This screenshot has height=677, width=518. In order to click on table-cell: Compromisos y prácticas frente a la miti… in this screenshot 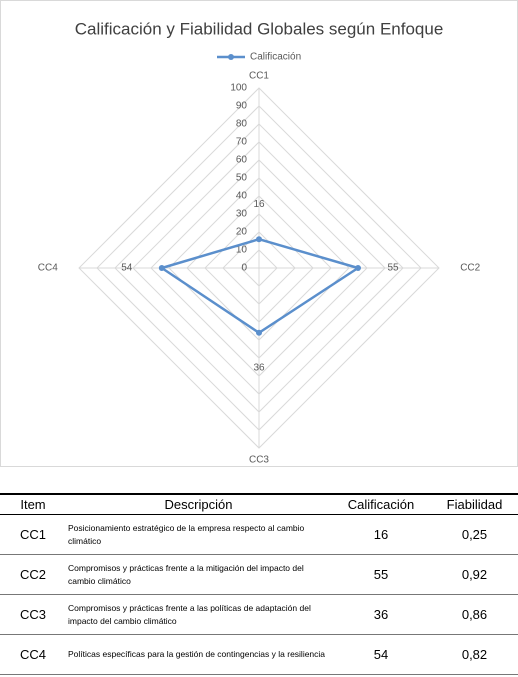, I will do `click(198, 574)`.